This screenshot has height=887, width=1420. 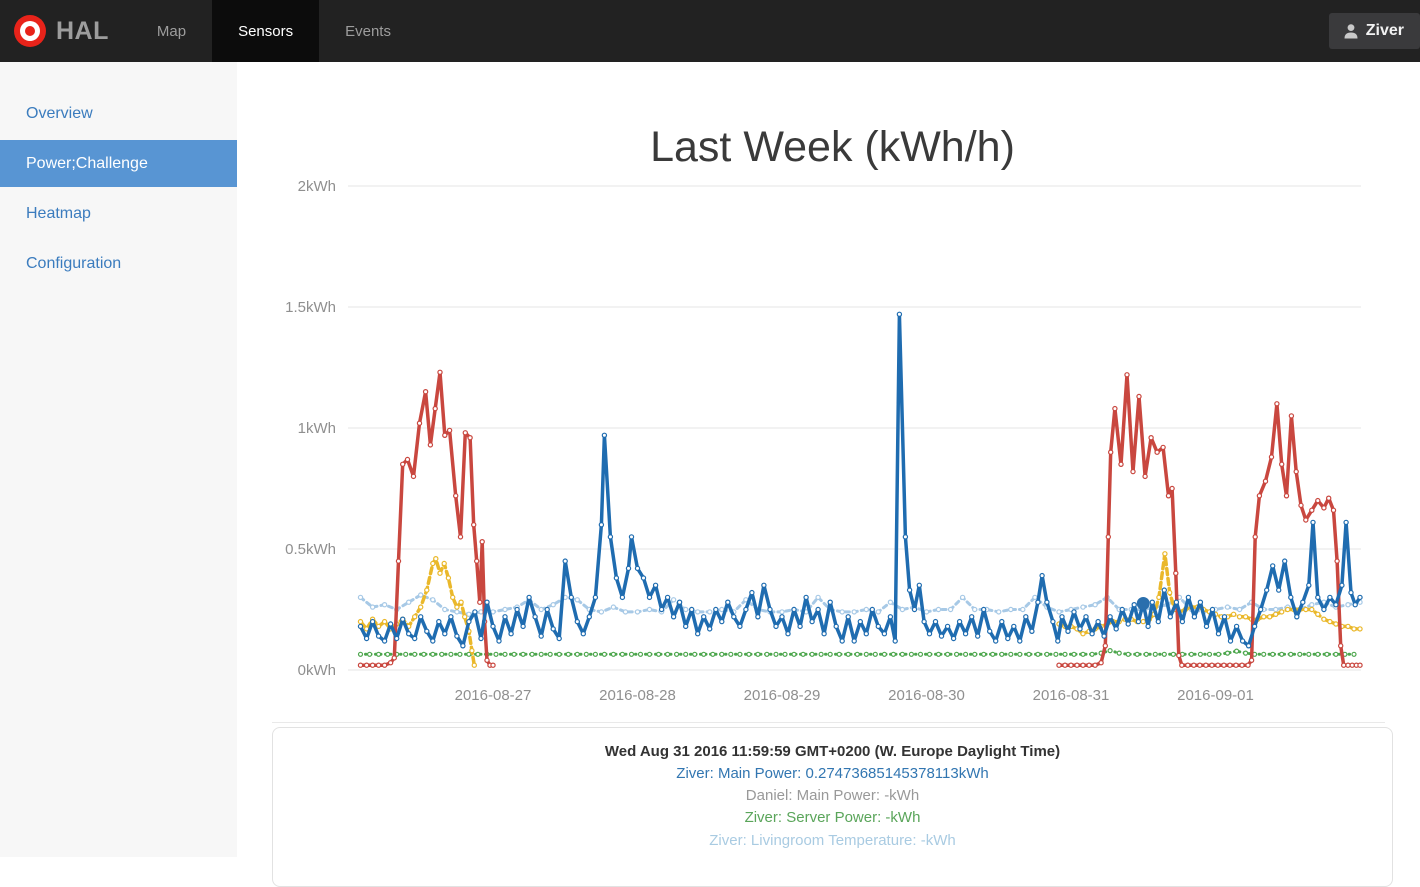 What do you see at coordinates (1351, 31) in the screenshot?
I see `user-icon` at bounding box center [1351, 31].